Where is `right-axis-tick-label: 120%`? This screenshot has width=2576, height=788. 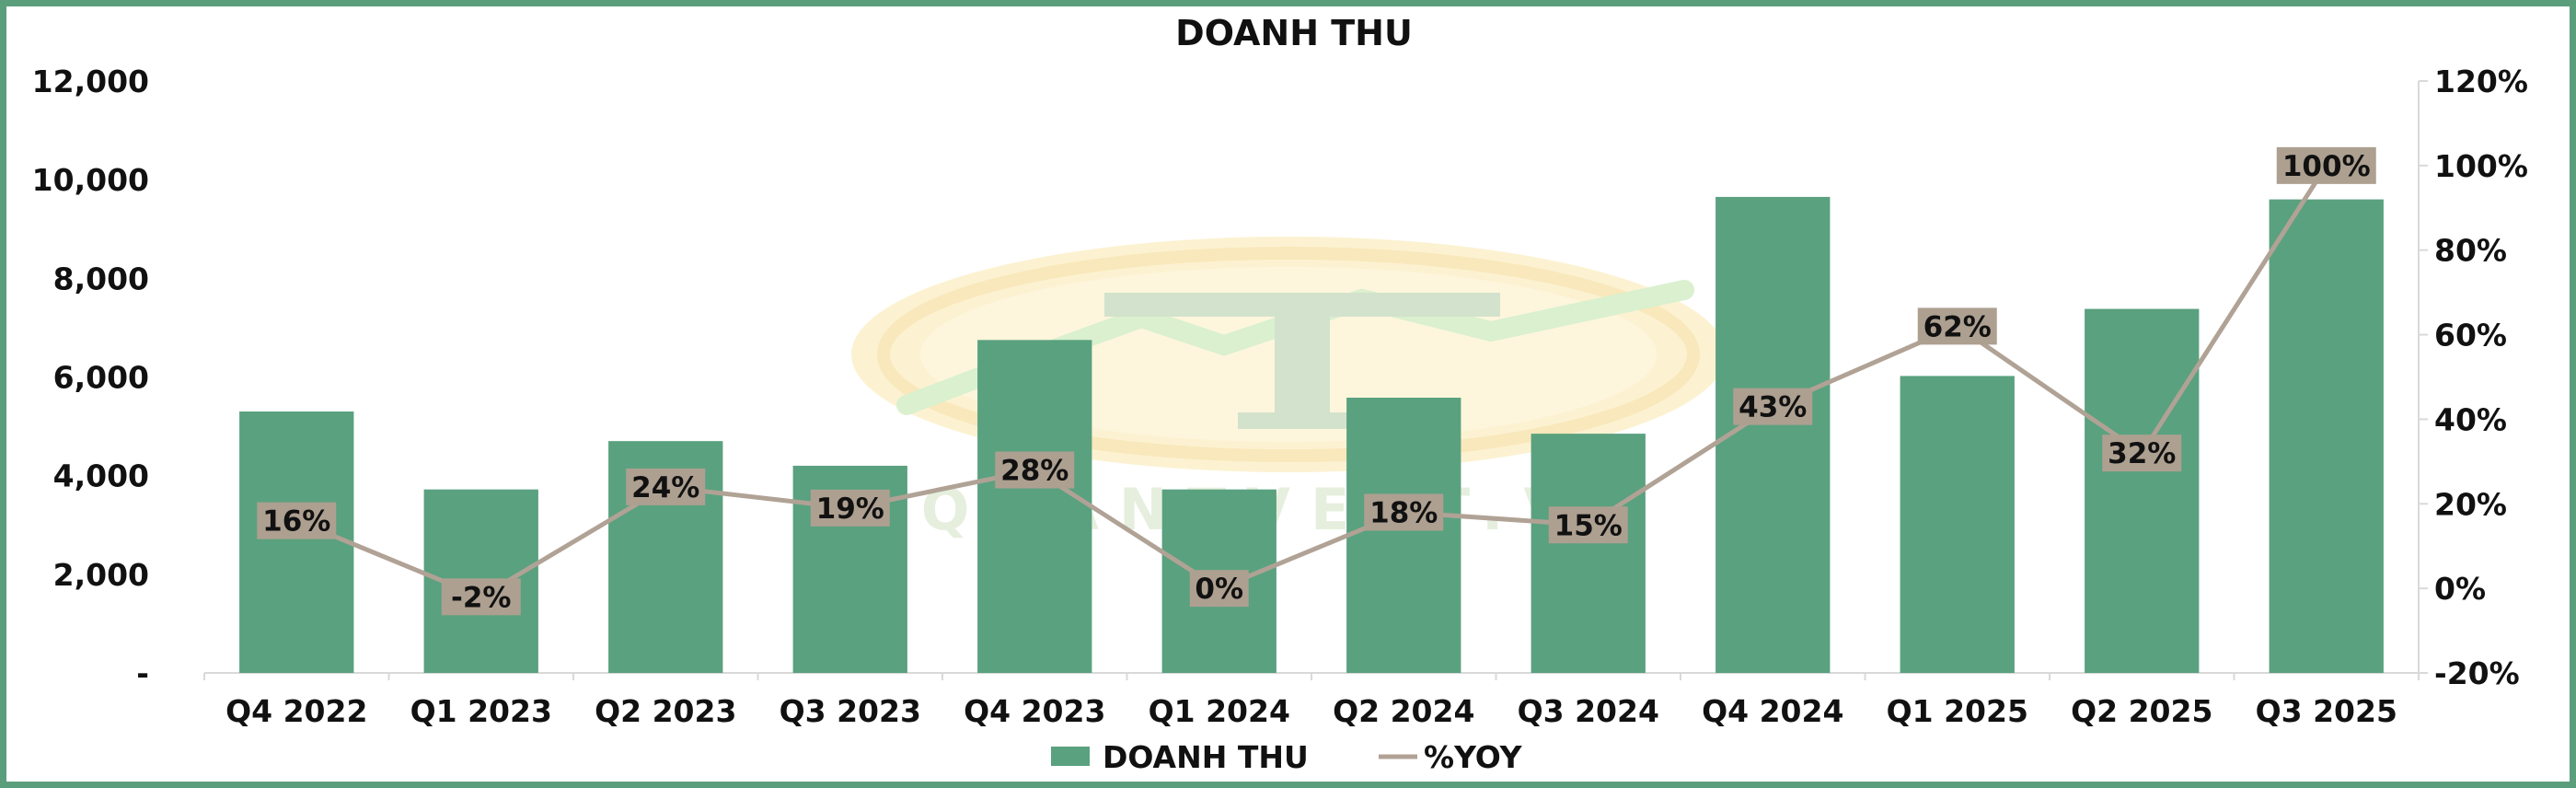 right-axis-tick-label: 120% is located at coordinates (2481, 81).